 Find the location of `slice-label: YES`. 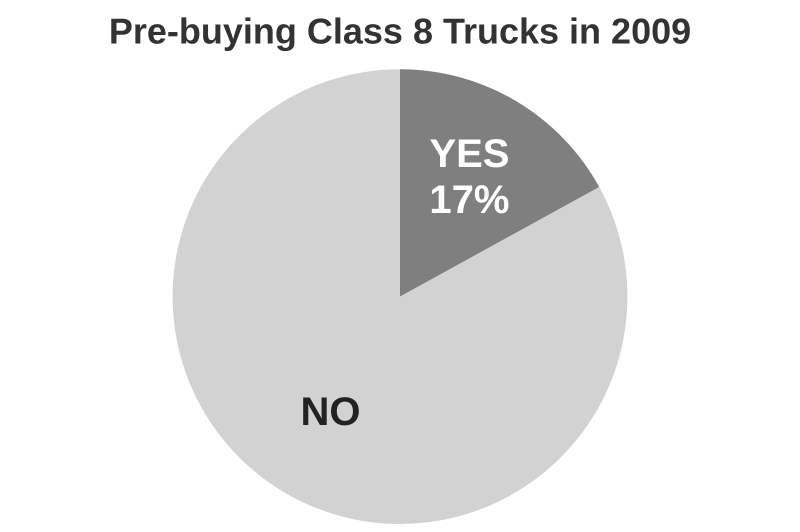

slice-label: YES is located at coordinates (469, 154).